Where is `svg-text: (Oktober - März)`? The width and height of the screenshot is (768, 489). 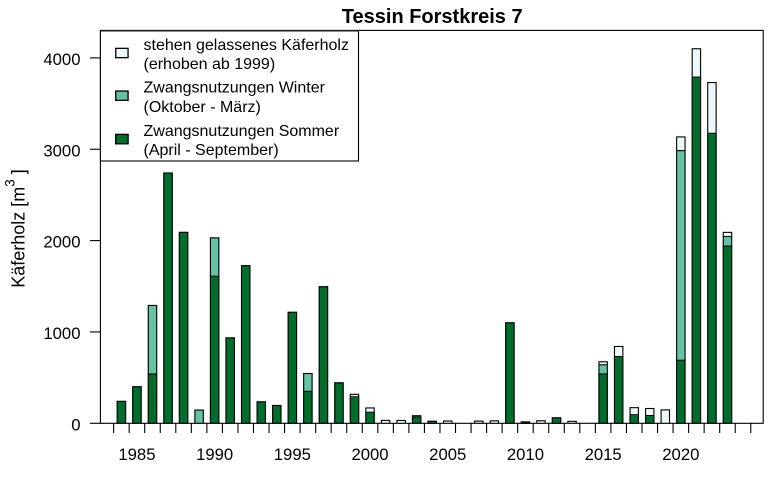 svg-text: (Oktober - März) is located at coordinates (202, 107).